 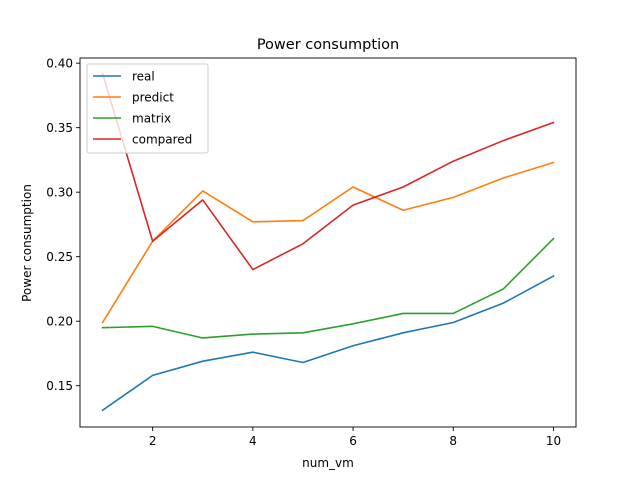 I want to click on y-tick-label: 0.35, so click(x=59, y=128).